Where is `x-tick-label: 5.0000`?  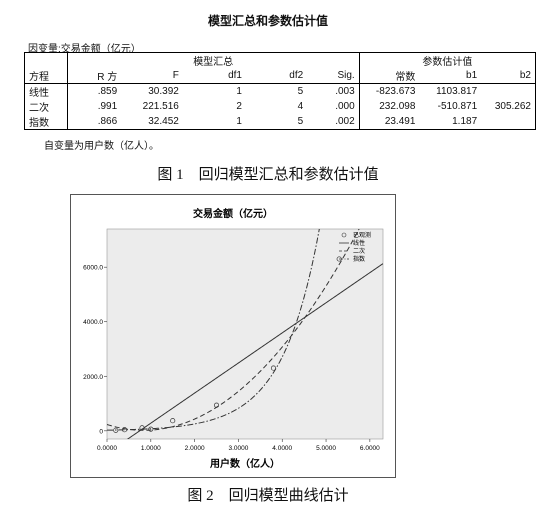
x-tick-label: 5.0000 is located at coordinates (326, 448).